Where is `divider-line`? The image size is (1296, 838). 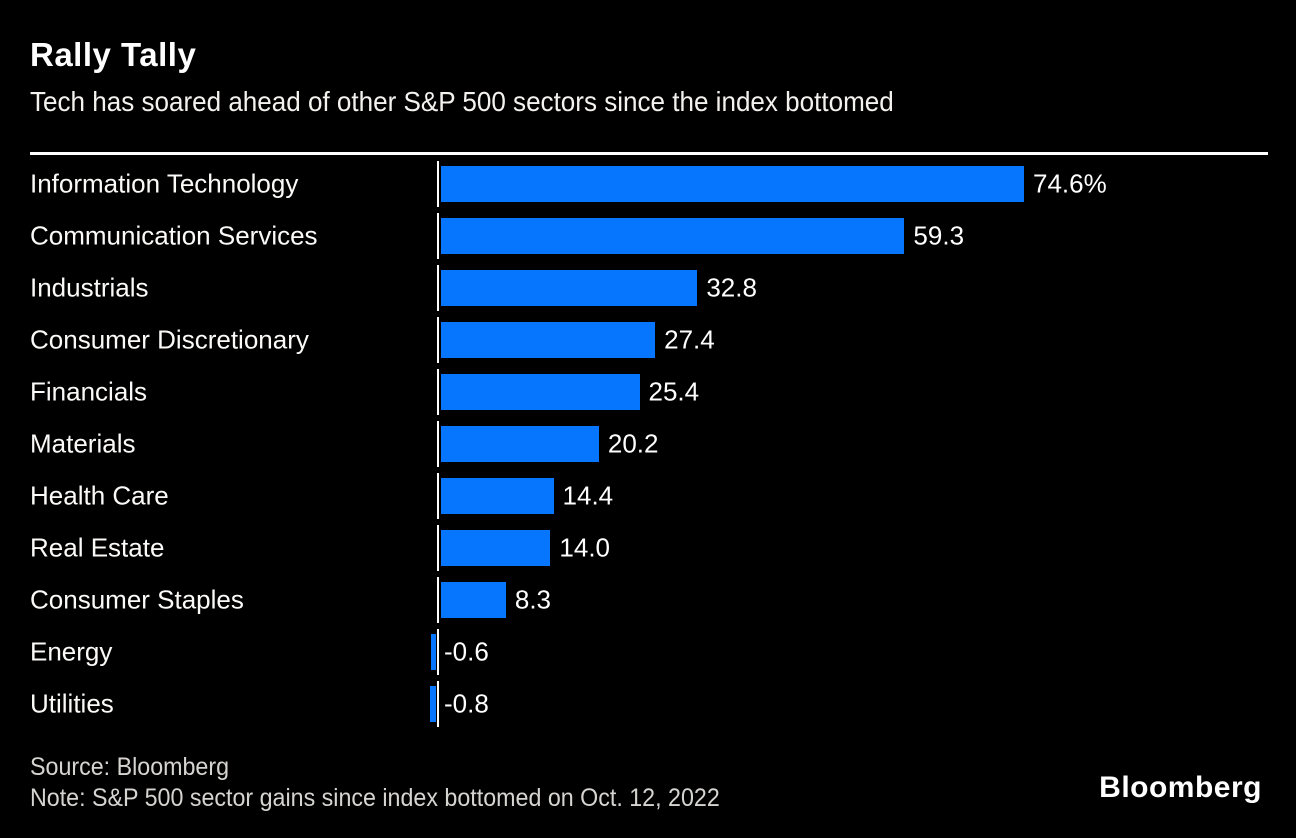 divider-line is located at coordinates (649, 153).